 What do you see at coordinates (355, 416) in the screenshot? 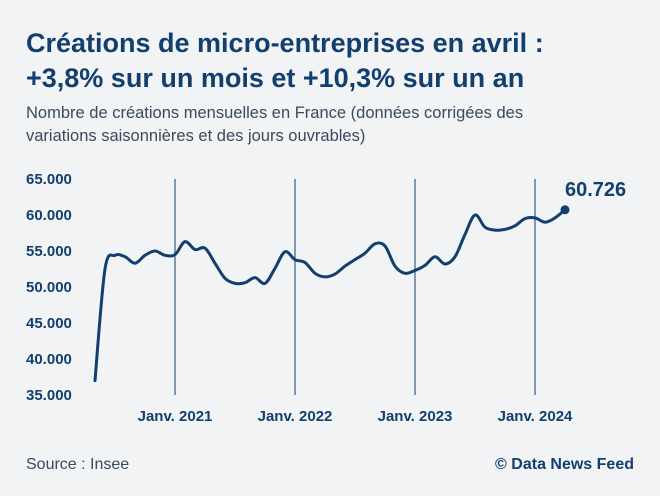
I see `x-axis-ticks: Janv. 2021 Janv. 2022 Janv. 2023 Janv. 2024` at bounding box center [355, 416].